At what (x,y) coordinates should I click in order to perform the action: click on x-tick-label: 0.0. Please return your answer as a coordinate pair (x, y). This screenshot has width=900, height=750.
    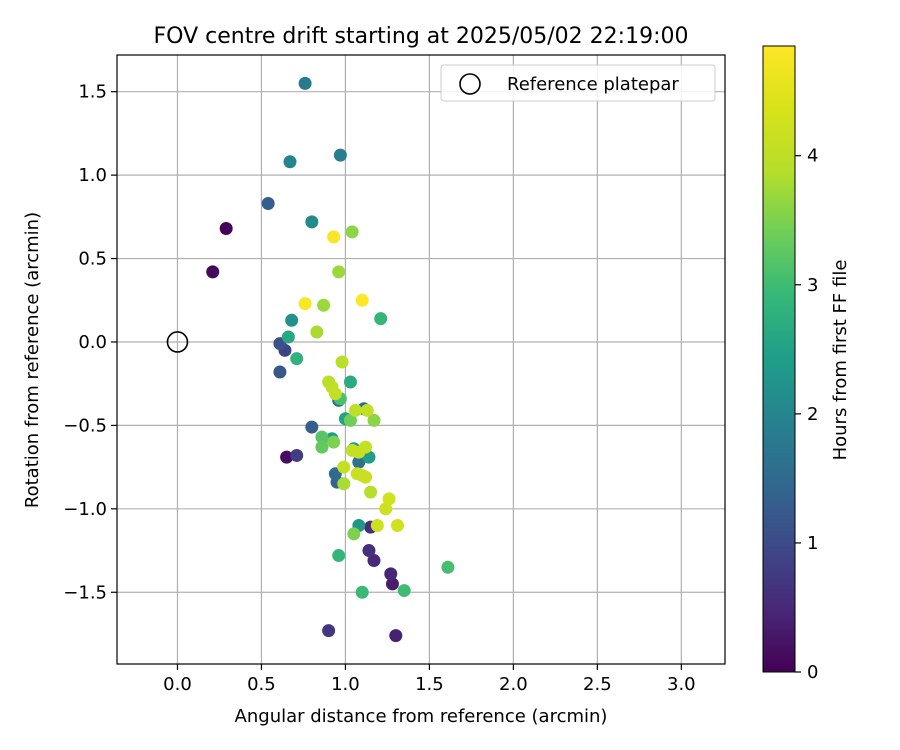
    Looking at the image, I should click on (177, 684).